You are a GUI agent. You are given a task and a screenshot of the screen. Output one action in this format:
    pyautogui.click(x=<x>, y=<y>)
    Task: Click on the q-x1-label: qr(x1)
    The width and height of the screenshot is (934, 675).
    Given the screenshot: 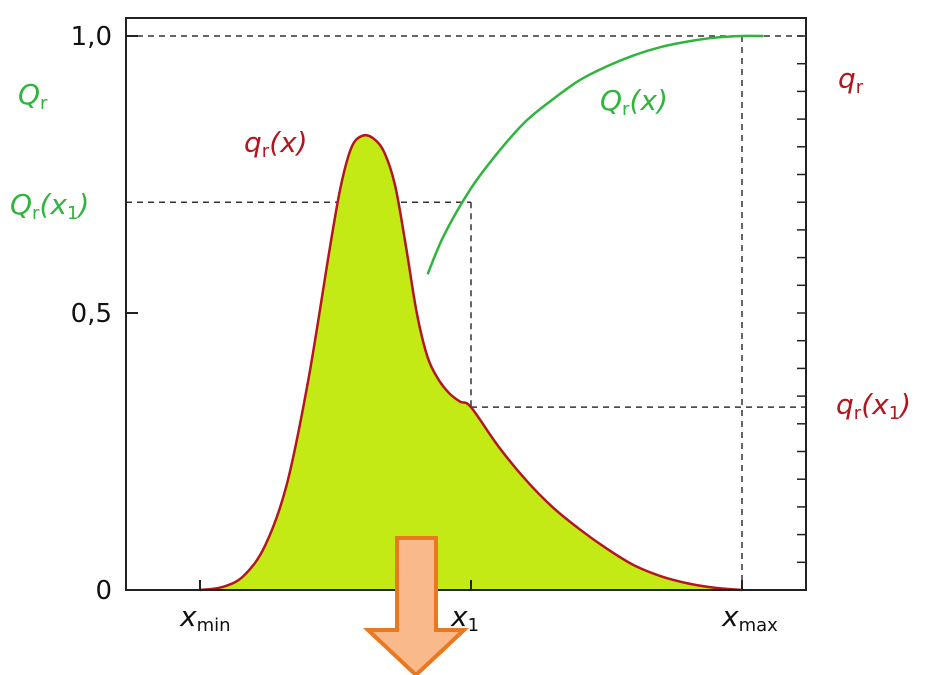 What is the action you would take?
    pyautogui.click(x=873, y=406)
    